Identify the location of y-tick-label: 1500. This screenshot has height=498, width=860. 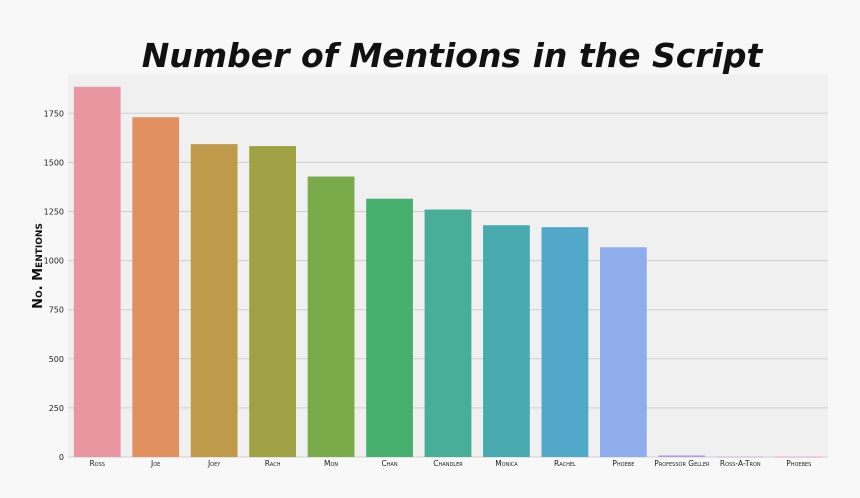
(54, 162).